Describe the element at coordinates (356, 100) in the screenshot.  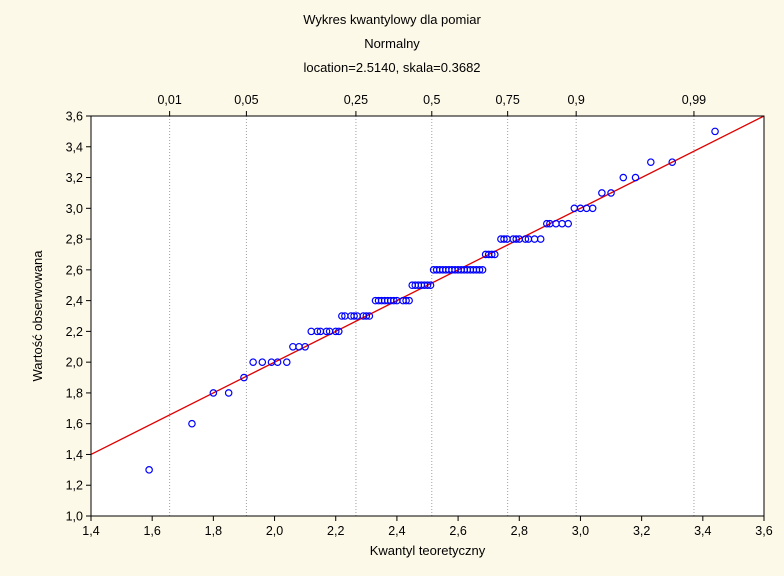
I see `prob-tick-label: 0,25` at that location.